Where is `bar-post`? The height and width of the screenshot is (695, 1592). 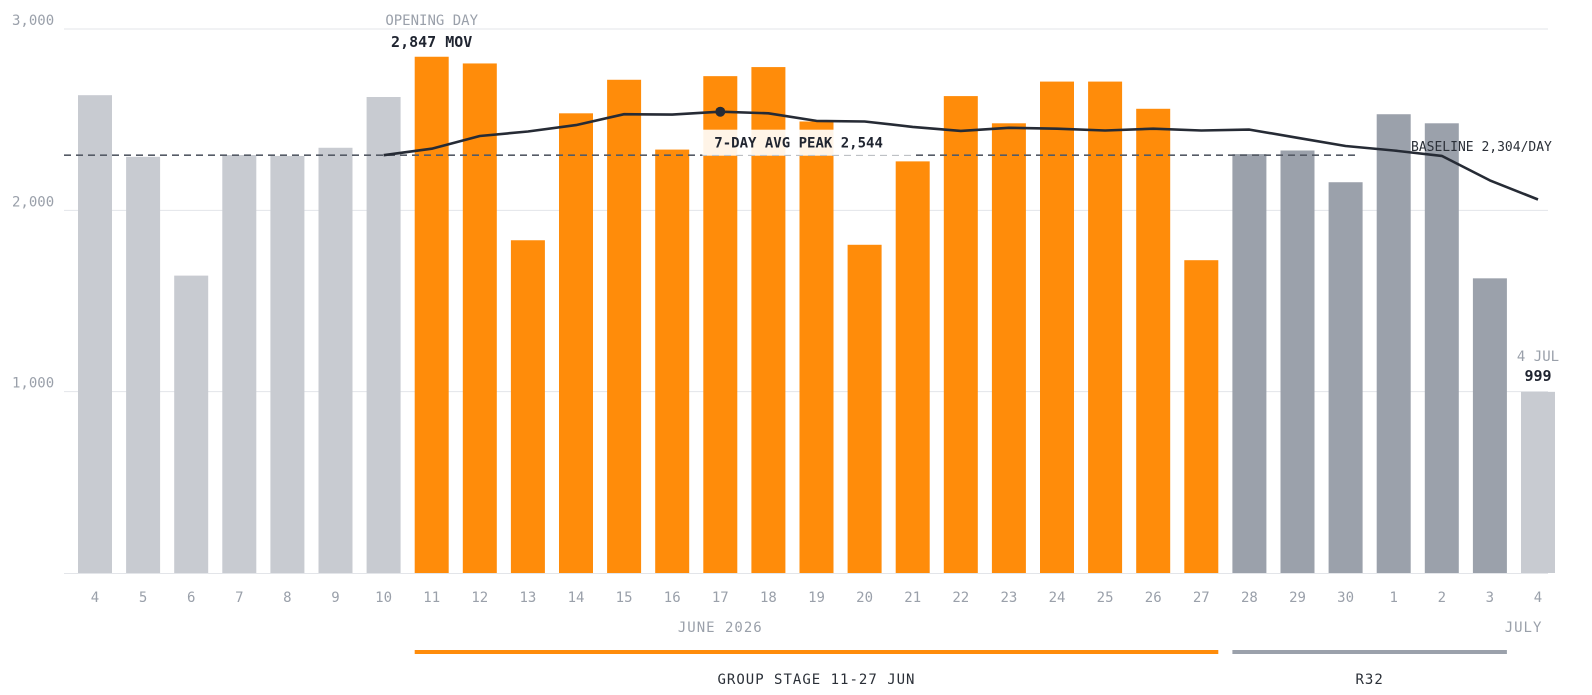 bar-post is located at coordinates (1538, 482).